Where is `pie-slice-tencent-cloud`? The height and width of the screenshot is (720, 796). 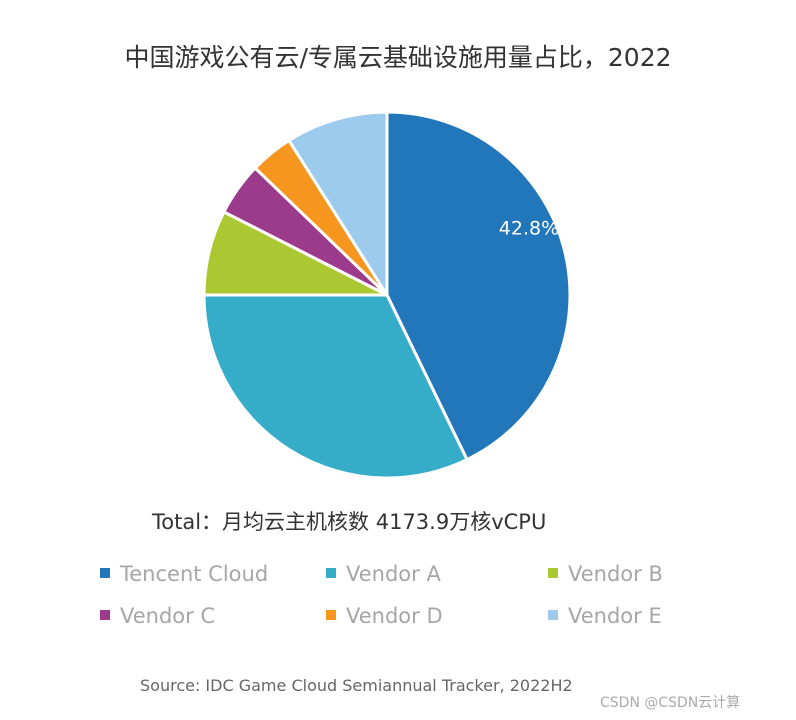
pie-slice-tencent-cloud is located at coordinates (478, 286).